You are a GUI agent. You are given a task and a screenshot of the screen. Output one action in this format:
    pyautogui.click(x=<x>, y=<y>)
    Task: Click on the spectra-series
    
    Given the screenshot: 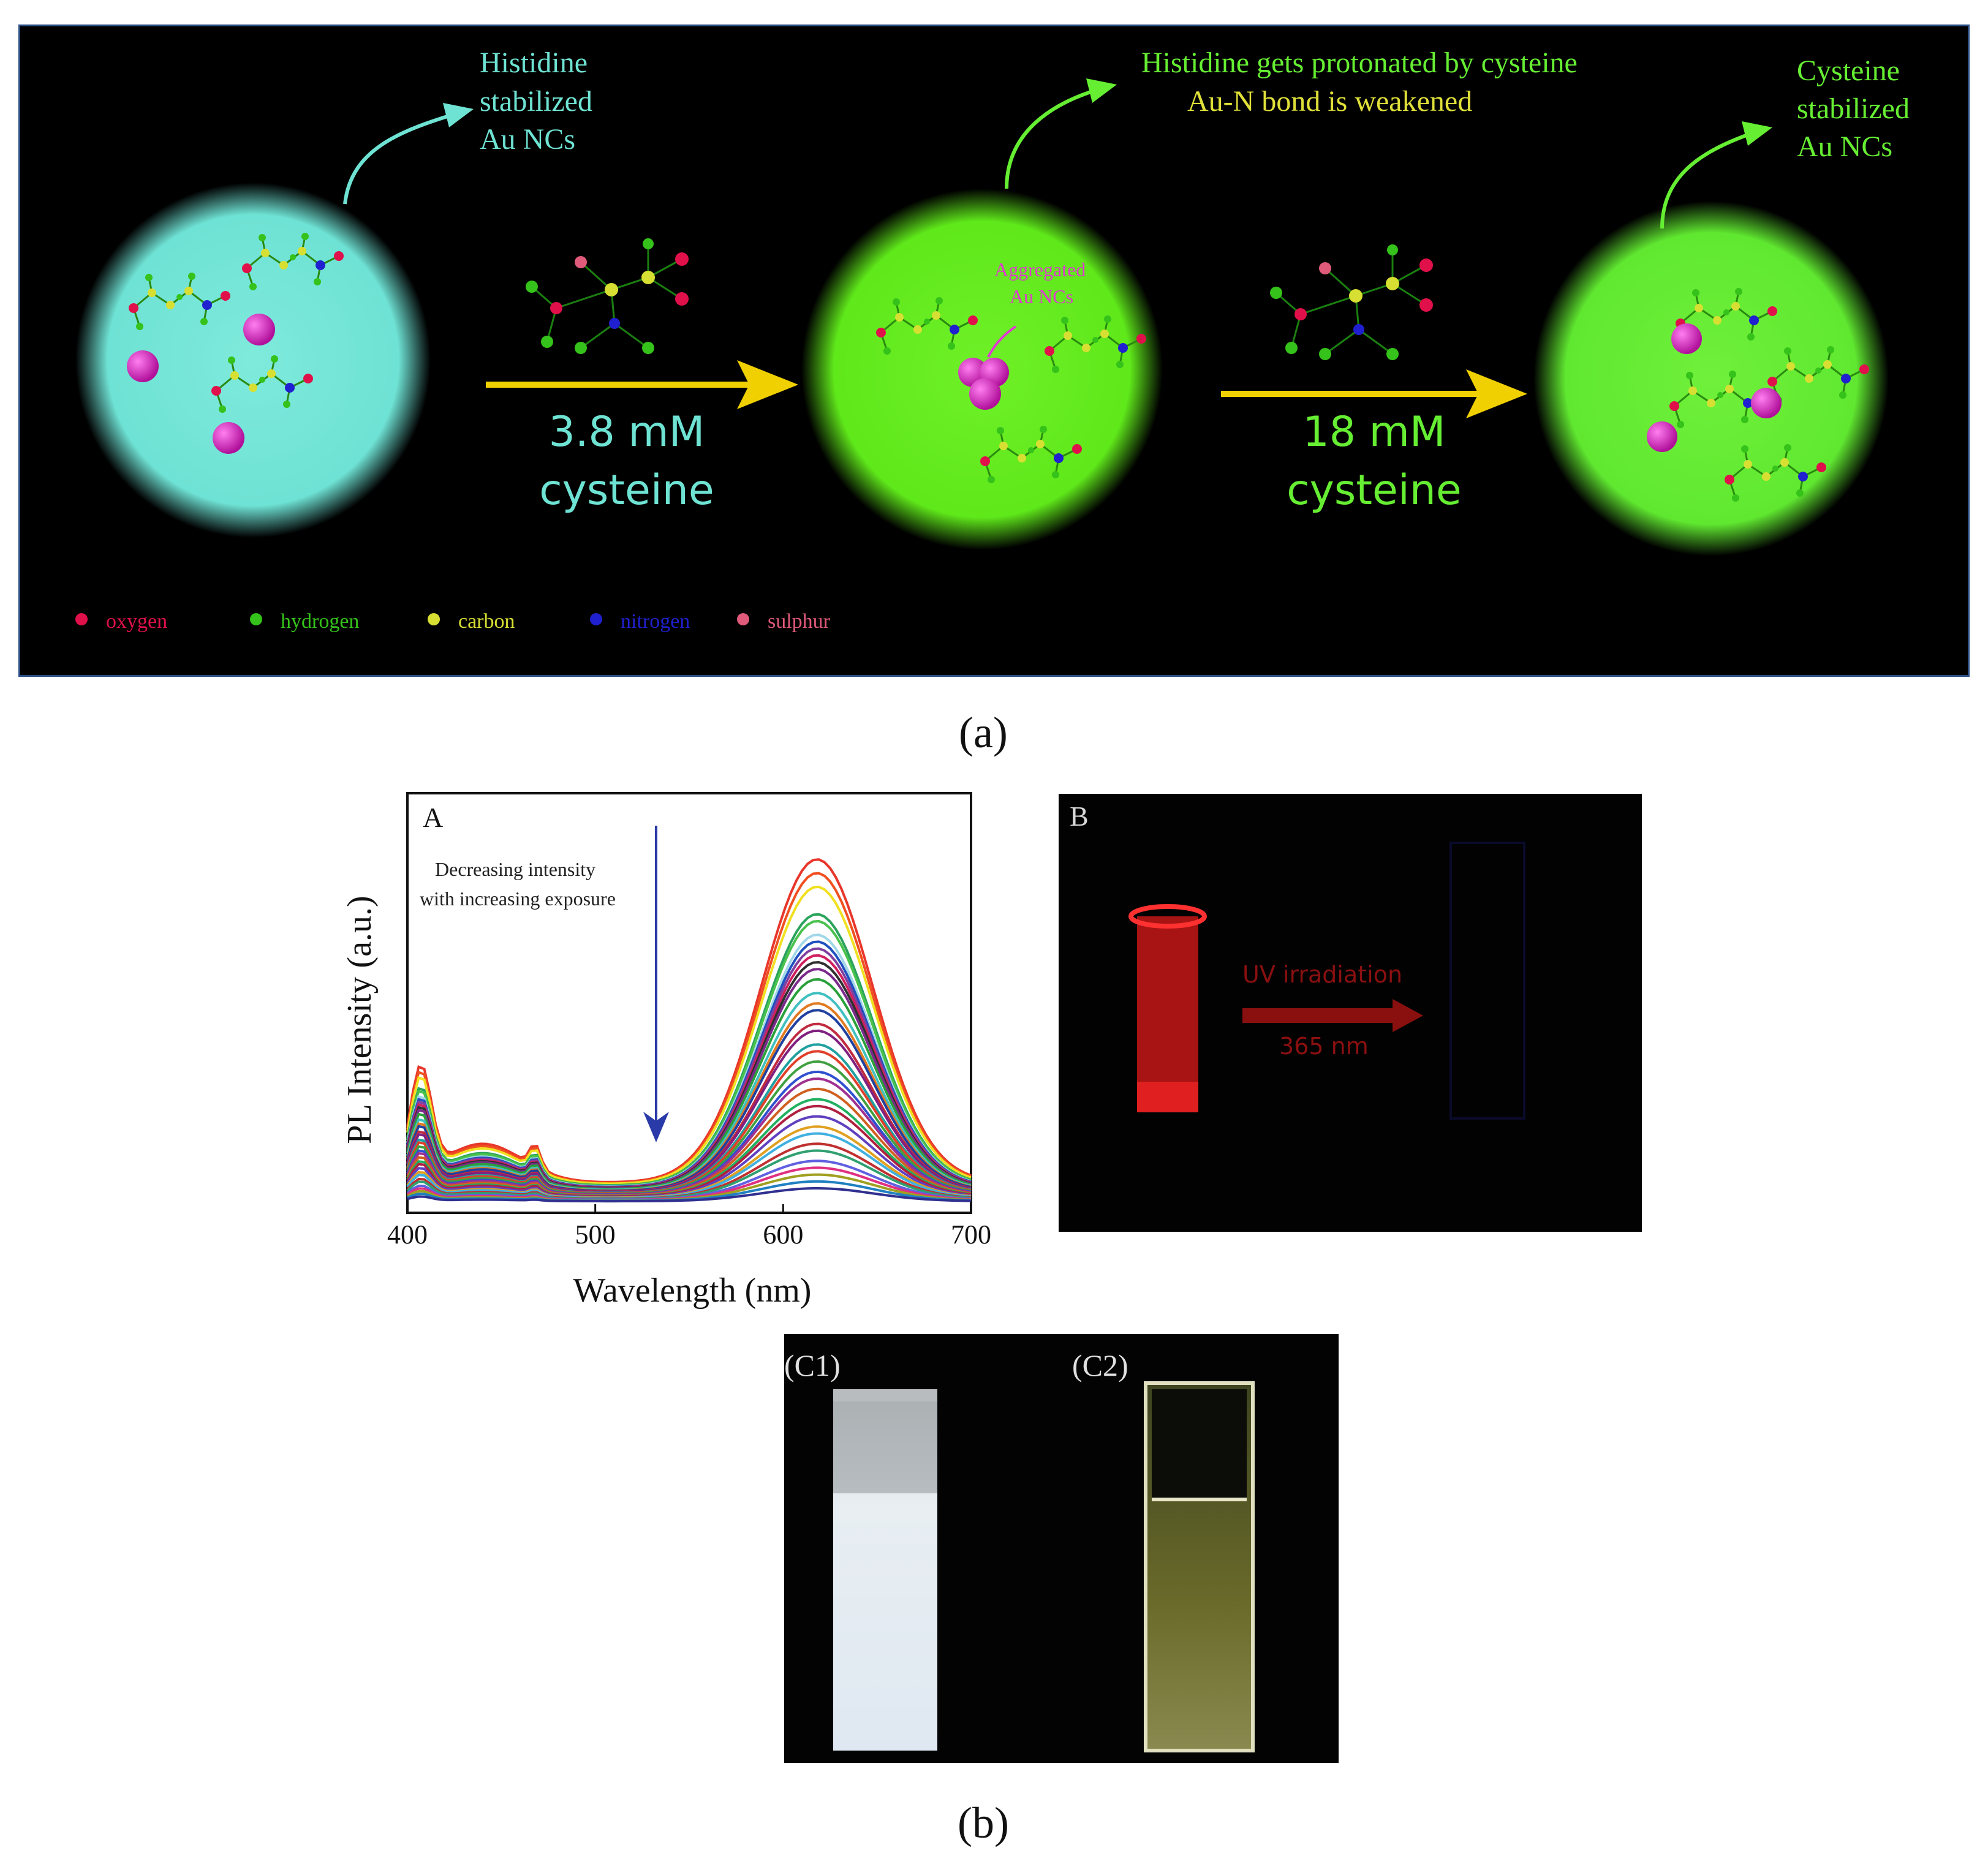 What is the action you would take?
    pyautogui.click(x=689, y=1031)
    